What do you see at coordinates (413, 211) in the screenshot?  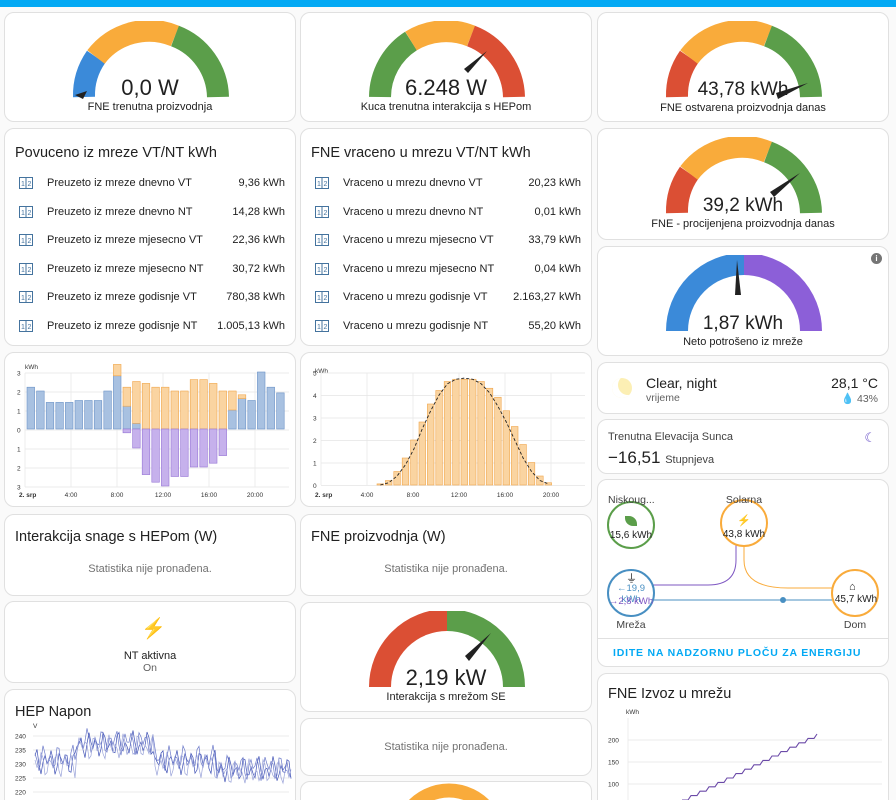 I see `entity-name: Vraceno u mrezu dnevno NT` at bounding box center [413, 211].